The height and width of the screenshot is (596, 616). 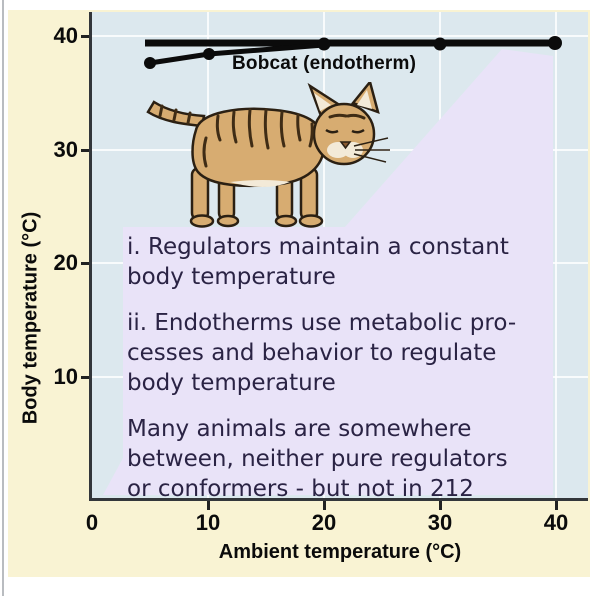 What do you see at coordinates (322, 102) in the screenshot?
I see `bobcat-ear-inner` at bounding box center [322, 102].